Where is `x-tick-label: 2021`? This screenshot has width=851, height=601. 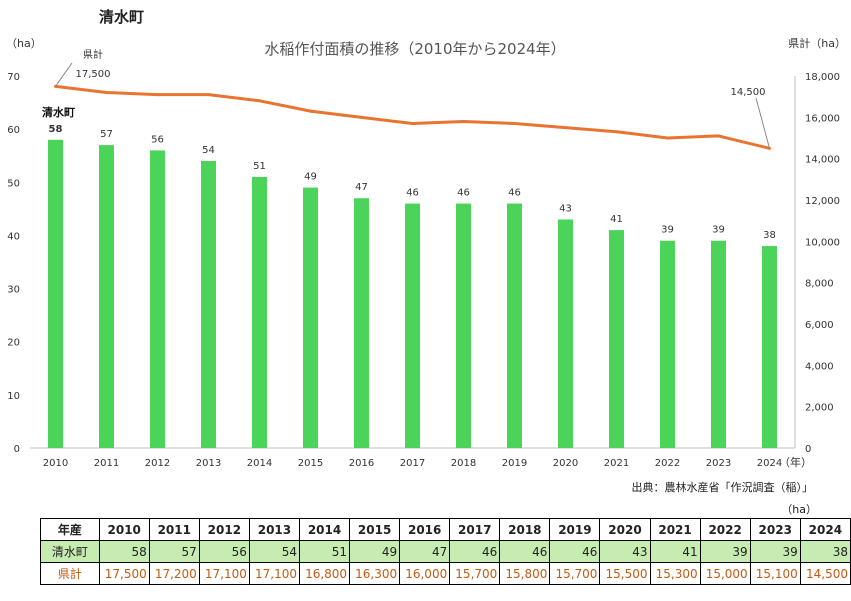
x-tick-label: 2021 is located at coordinates (616, 463).